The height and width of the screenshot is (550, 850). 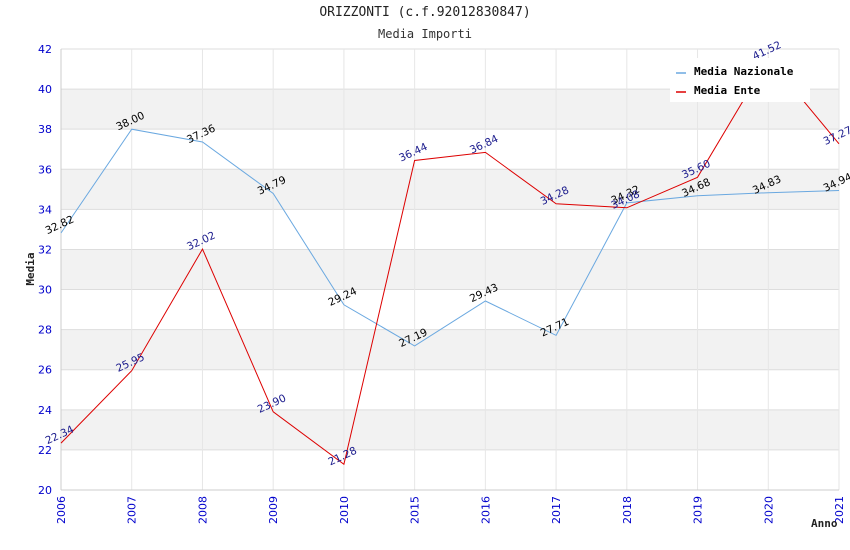 What do you see at coordinates (45, 209) in the screenshot?
I see `y-tick-label: 34` at bounding box center [45, 209].